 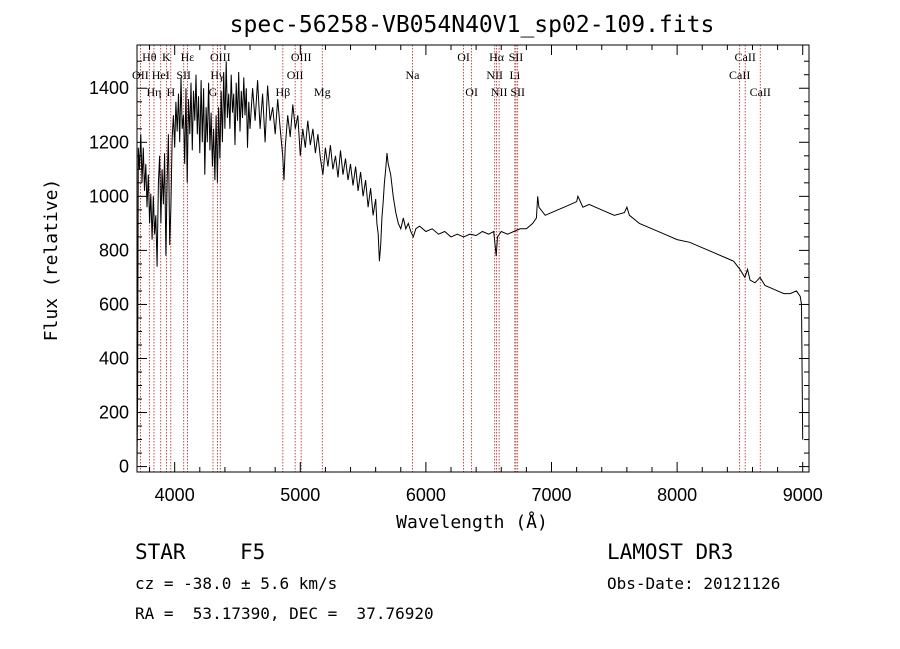 What do you see at coordinates (149, 57) in the screenshot?
I see `line-label: Hθ` at bounding box center [149, 57].